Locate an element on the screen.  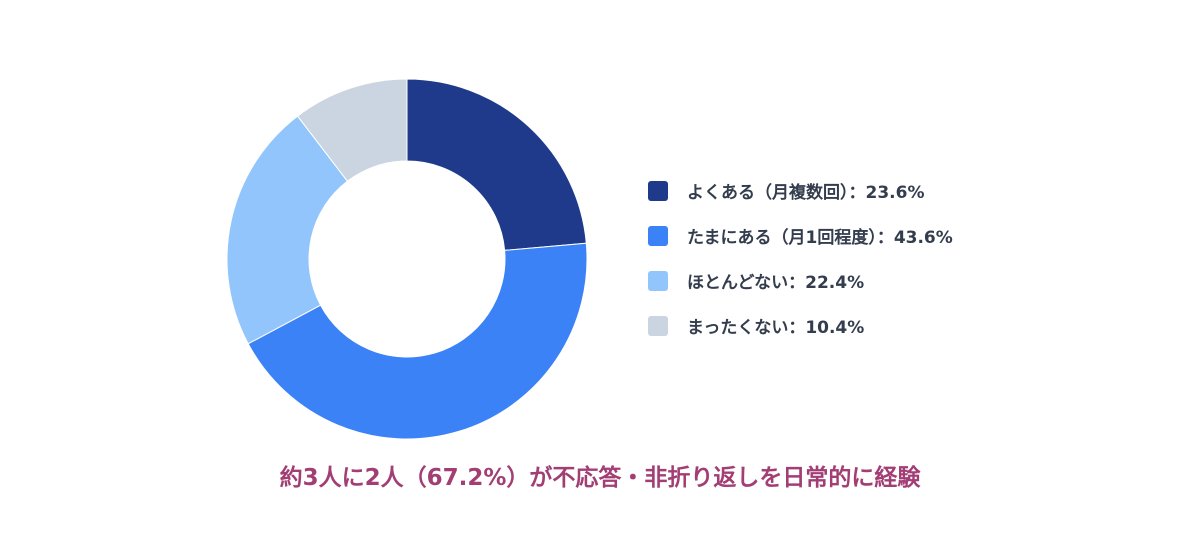
legend-item-often: よくある（月複数回）：23.6% is located at coordinates (858, 190).